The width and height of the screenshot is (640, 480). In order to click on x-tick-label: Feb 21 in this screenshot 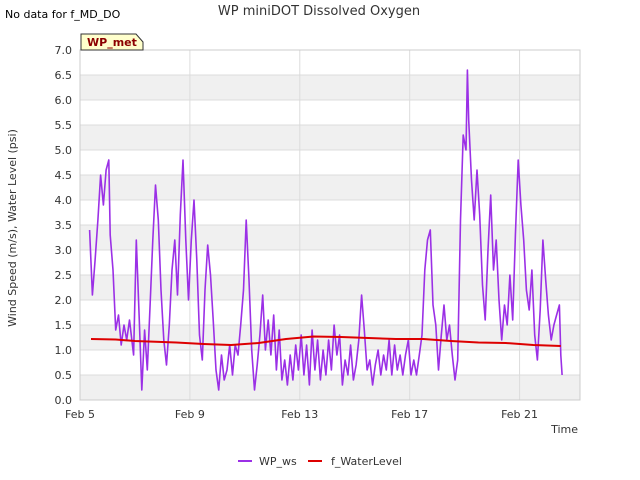, I will do `click(519, 414)`.